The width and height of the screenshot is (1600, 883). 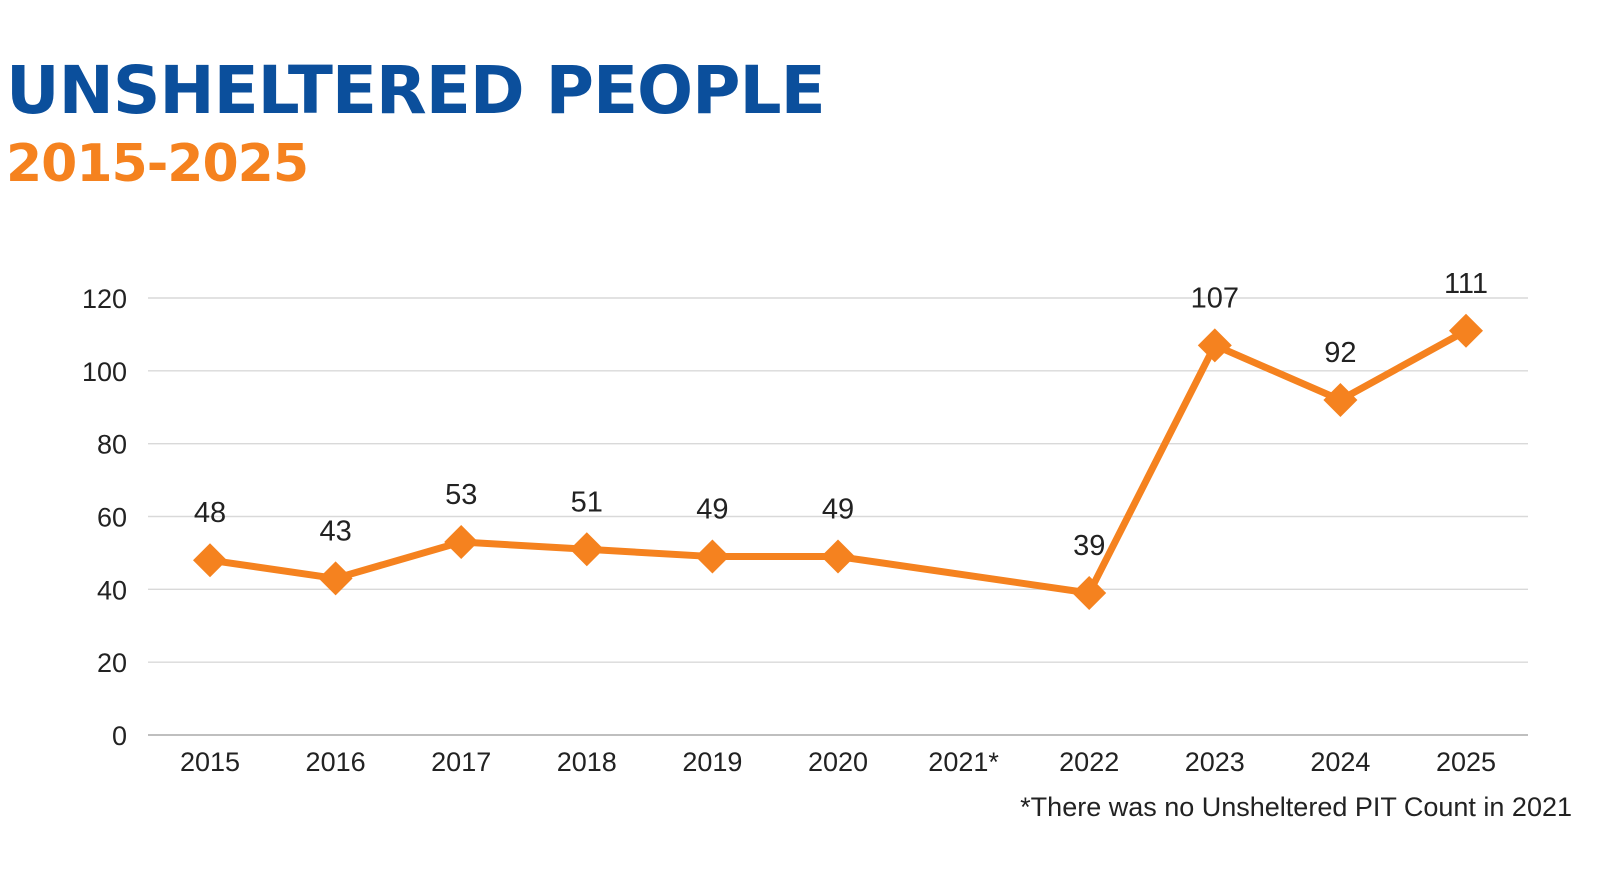 I want to click on data-label: 39, so click(x=1089, y=546).